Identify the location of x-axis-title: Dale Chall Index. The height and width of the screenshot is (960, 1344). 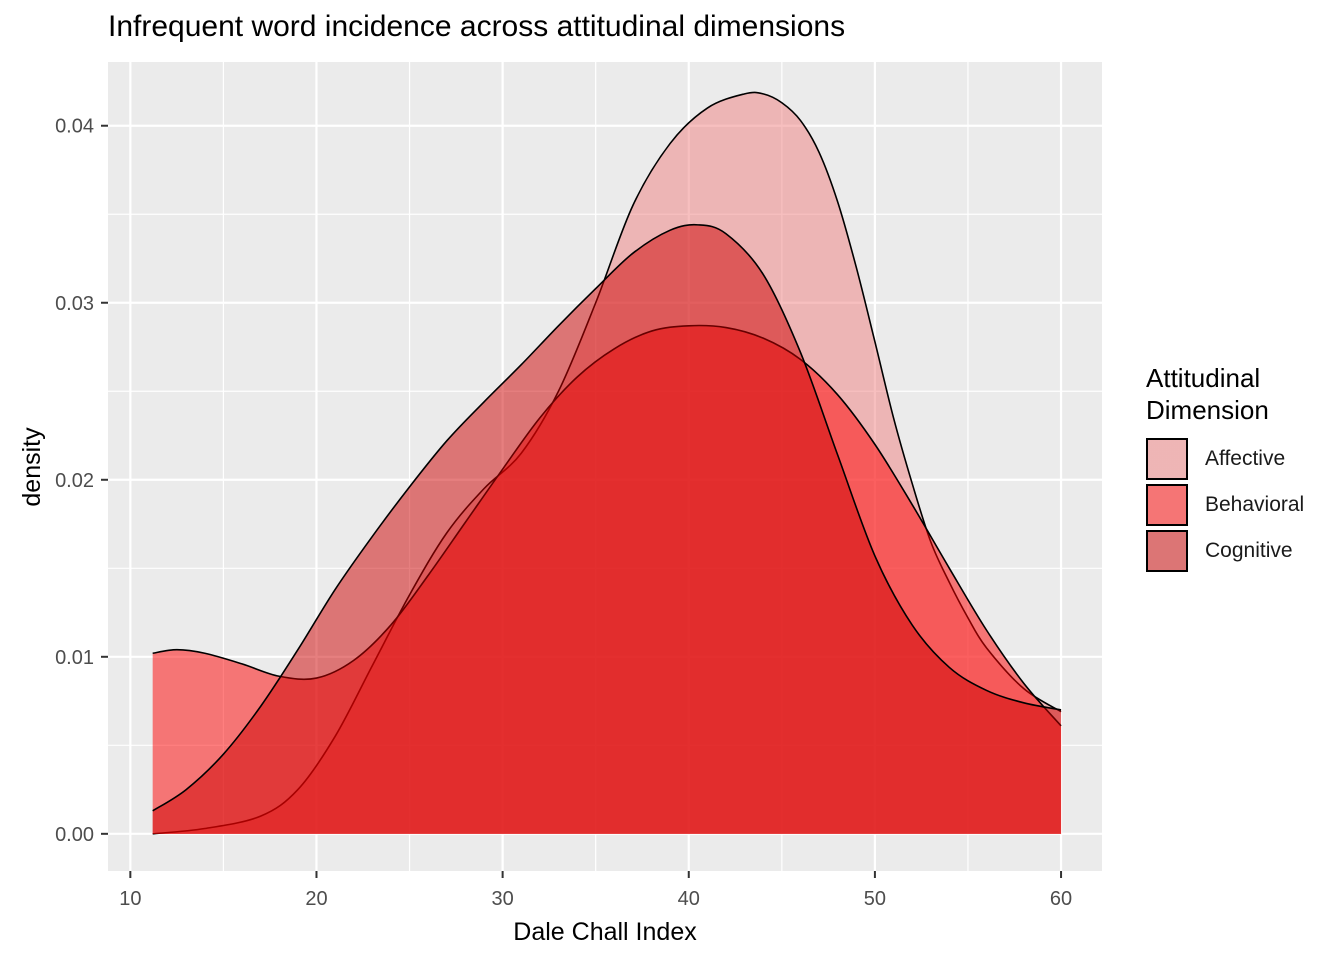
(605, 932).